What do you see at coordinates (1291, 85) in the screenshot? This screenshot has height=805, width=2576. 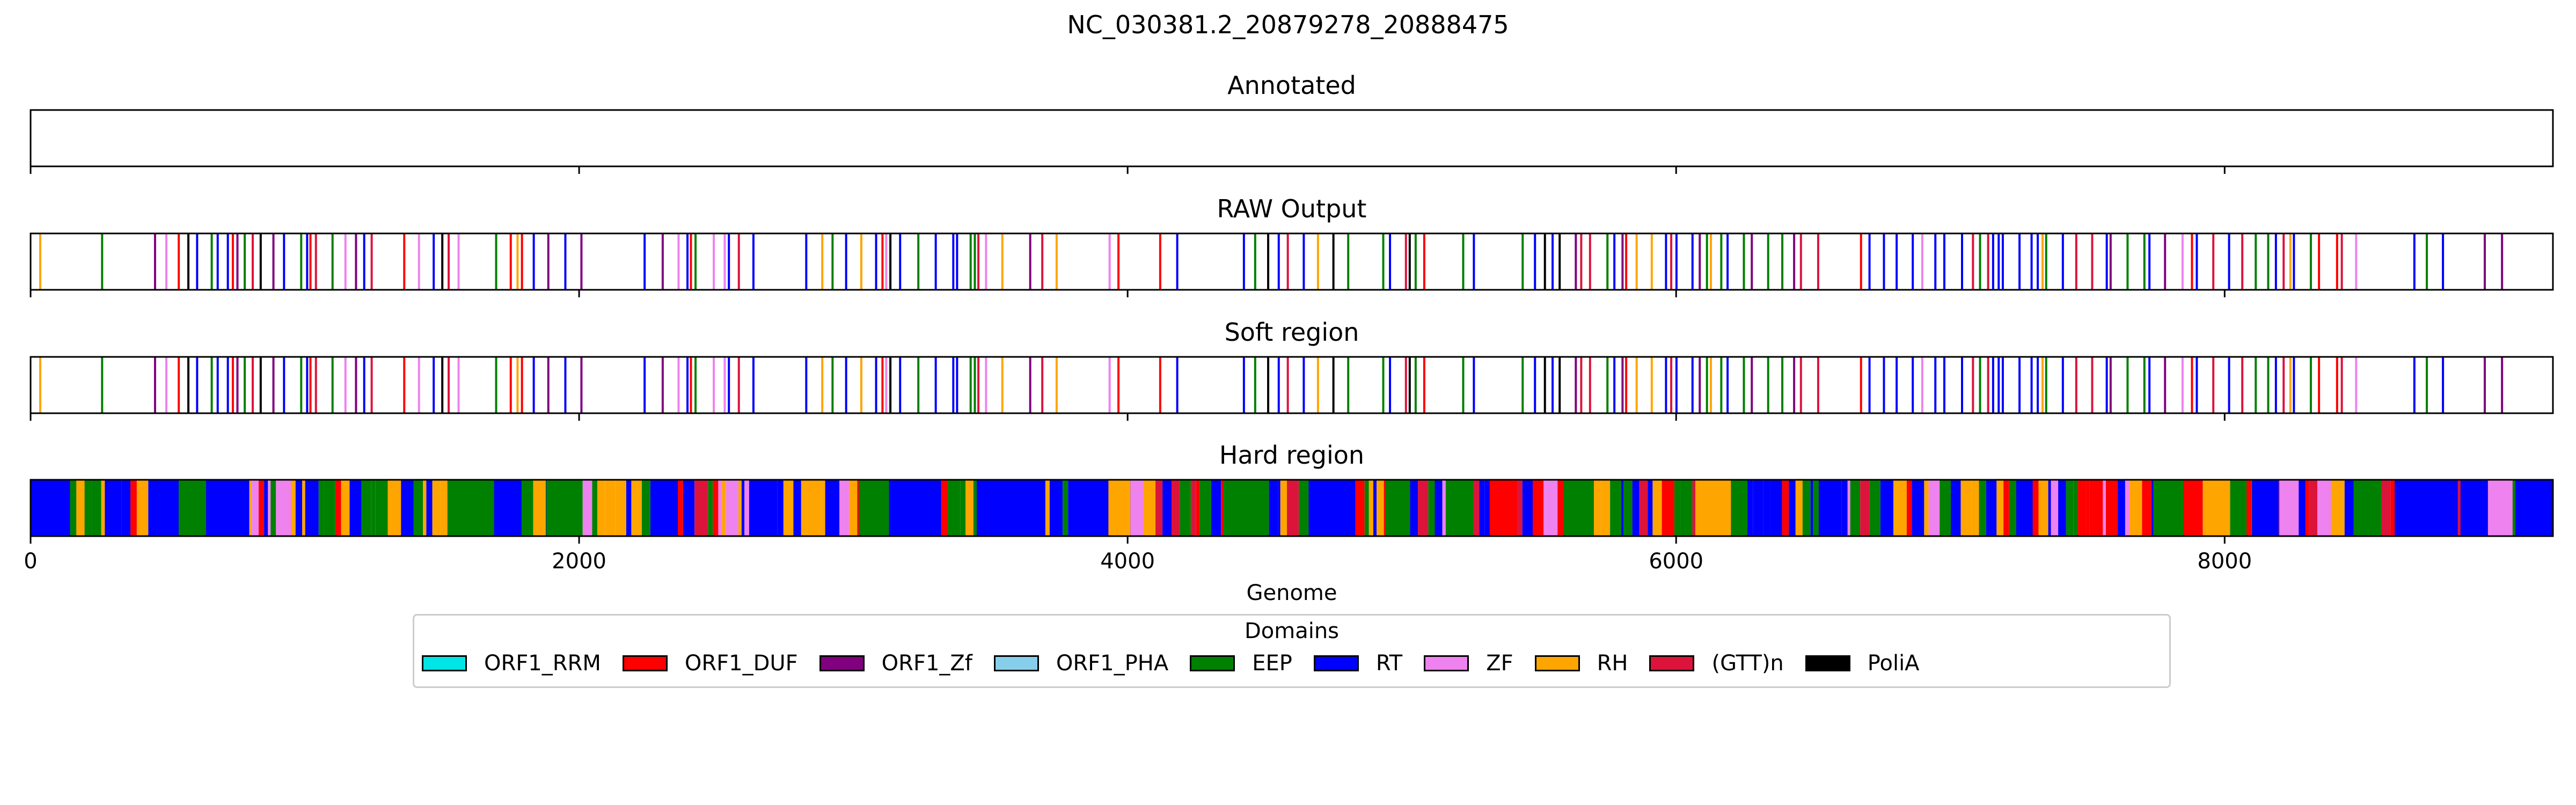 I see `track-title: Annotated` at bounding box center [1291, 85].